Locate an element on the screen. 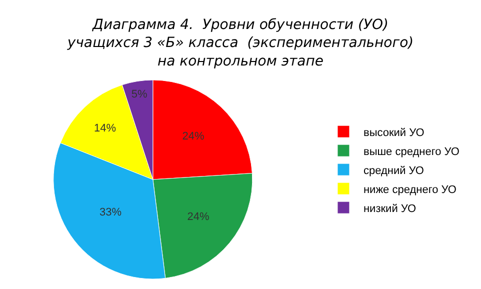 The width and height of the screenshot is (481, 289). legend-label: ниже среднего УО is located at coordinates (410, 190).